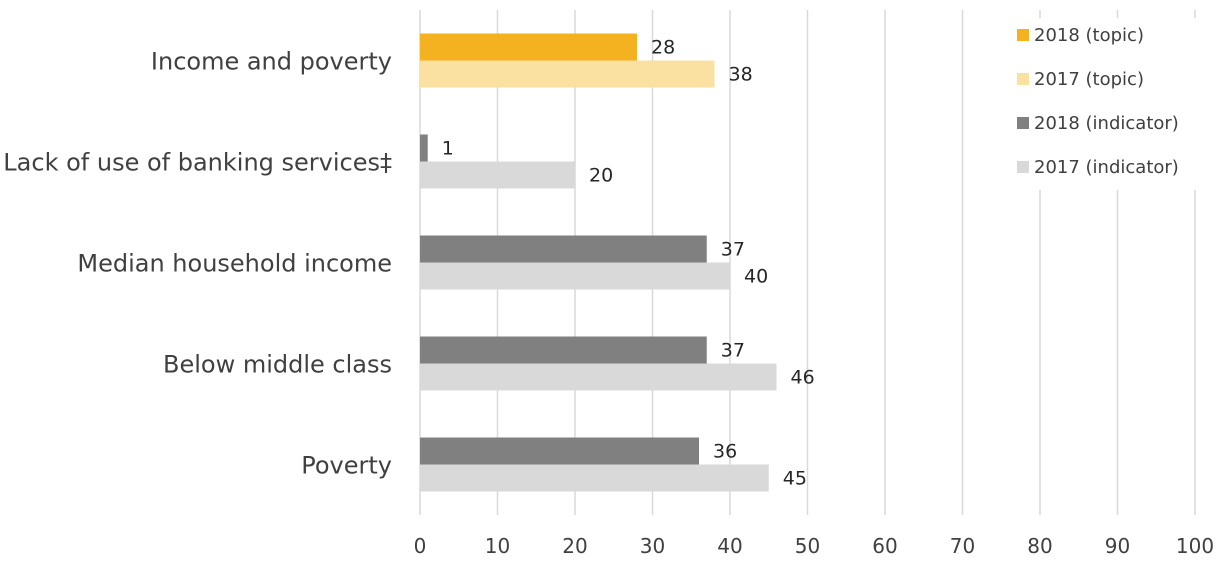 This screenshot has height=562, width=1222. What do you see at coordinates (197, 163) in the screenshot?
I see `category-label: Lack of use of banking services‡` at bounding box center [197, 163].